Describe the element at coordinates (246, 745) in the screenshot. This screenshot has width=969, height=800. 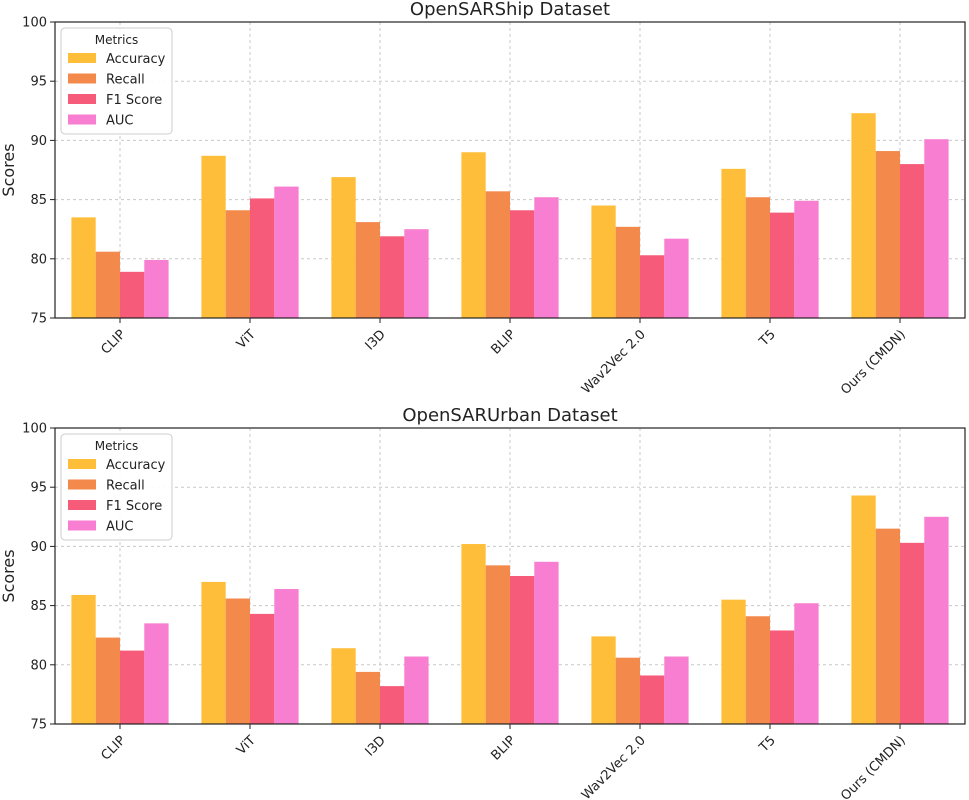
I see `x-tick-label-vit: ViT` at that location.